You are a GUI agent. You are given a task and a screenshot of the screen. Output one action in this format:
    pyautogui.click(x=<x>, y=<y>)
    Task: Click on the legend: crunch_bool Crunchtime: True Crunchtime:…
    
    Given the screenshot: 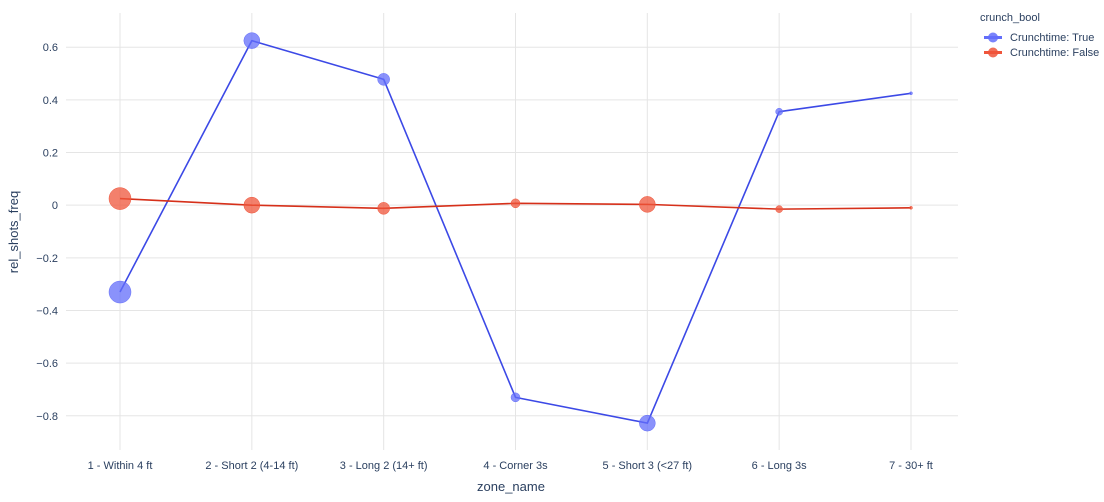 What is the action you would take?
    pyautogui.click(x=1039, y=35)
    